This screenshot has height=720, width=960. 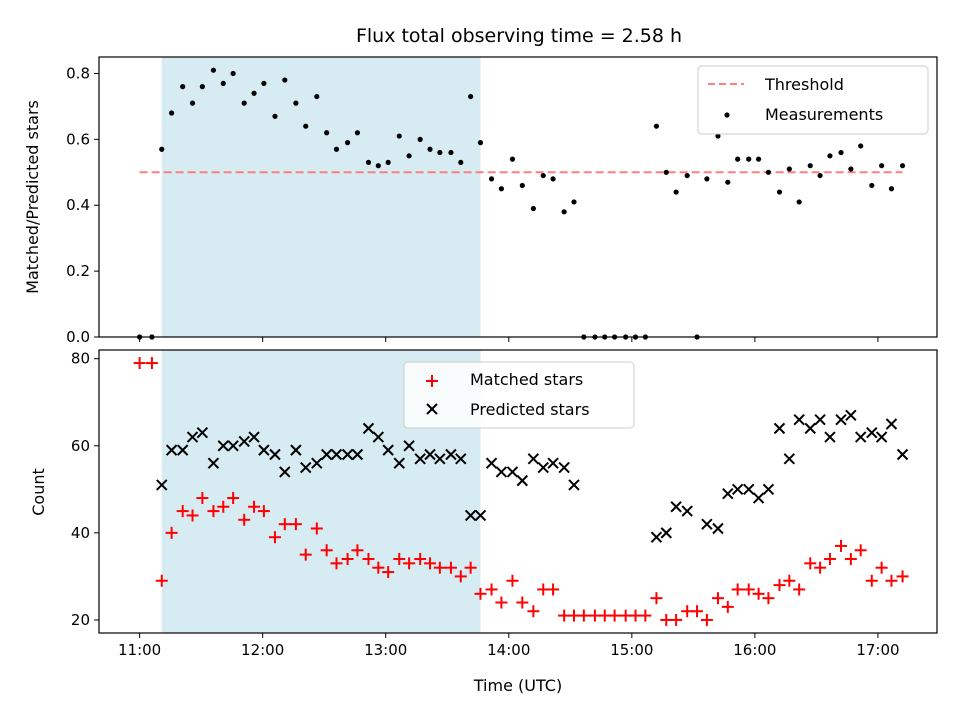 I want to click on y-tick-label: 0.6, so click(x=78, y=139).